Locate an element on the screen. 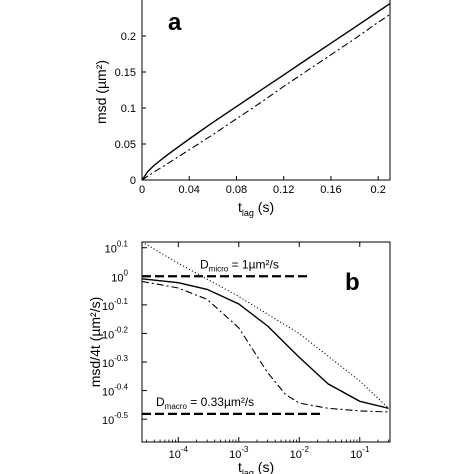 The image size is (474, 474). y-tick-label: 10-0.4 is located at coordinates (115, 391).